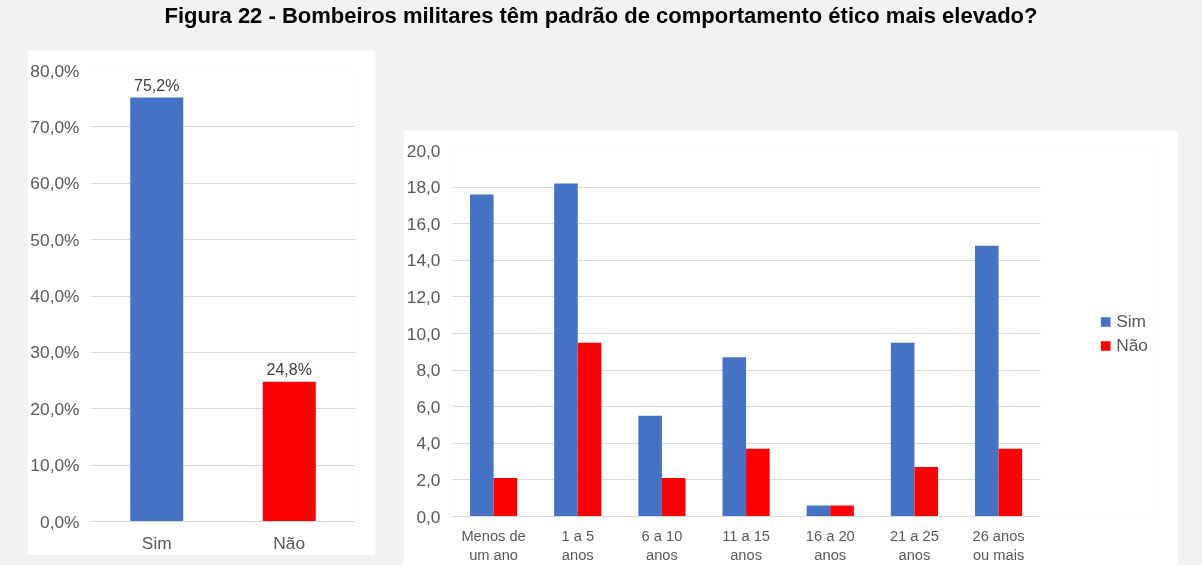 This screenshot has height=583, width=1202. Describe the element at coordinates (423, 187) in the screenshot. I see `y-tick-label: 18,0` at that location.